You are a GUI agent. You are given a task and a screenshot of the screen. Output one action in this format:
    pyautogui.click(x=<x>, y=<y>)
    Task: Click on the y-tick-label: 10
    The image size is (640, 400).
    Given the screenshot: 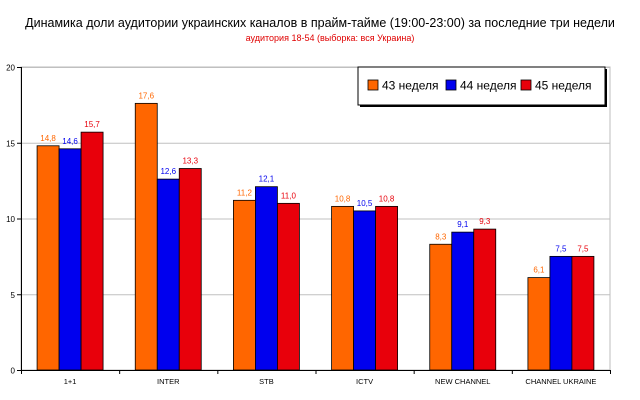 What is the action you would take?
    pyautogui.click(x=10, y=219)
    